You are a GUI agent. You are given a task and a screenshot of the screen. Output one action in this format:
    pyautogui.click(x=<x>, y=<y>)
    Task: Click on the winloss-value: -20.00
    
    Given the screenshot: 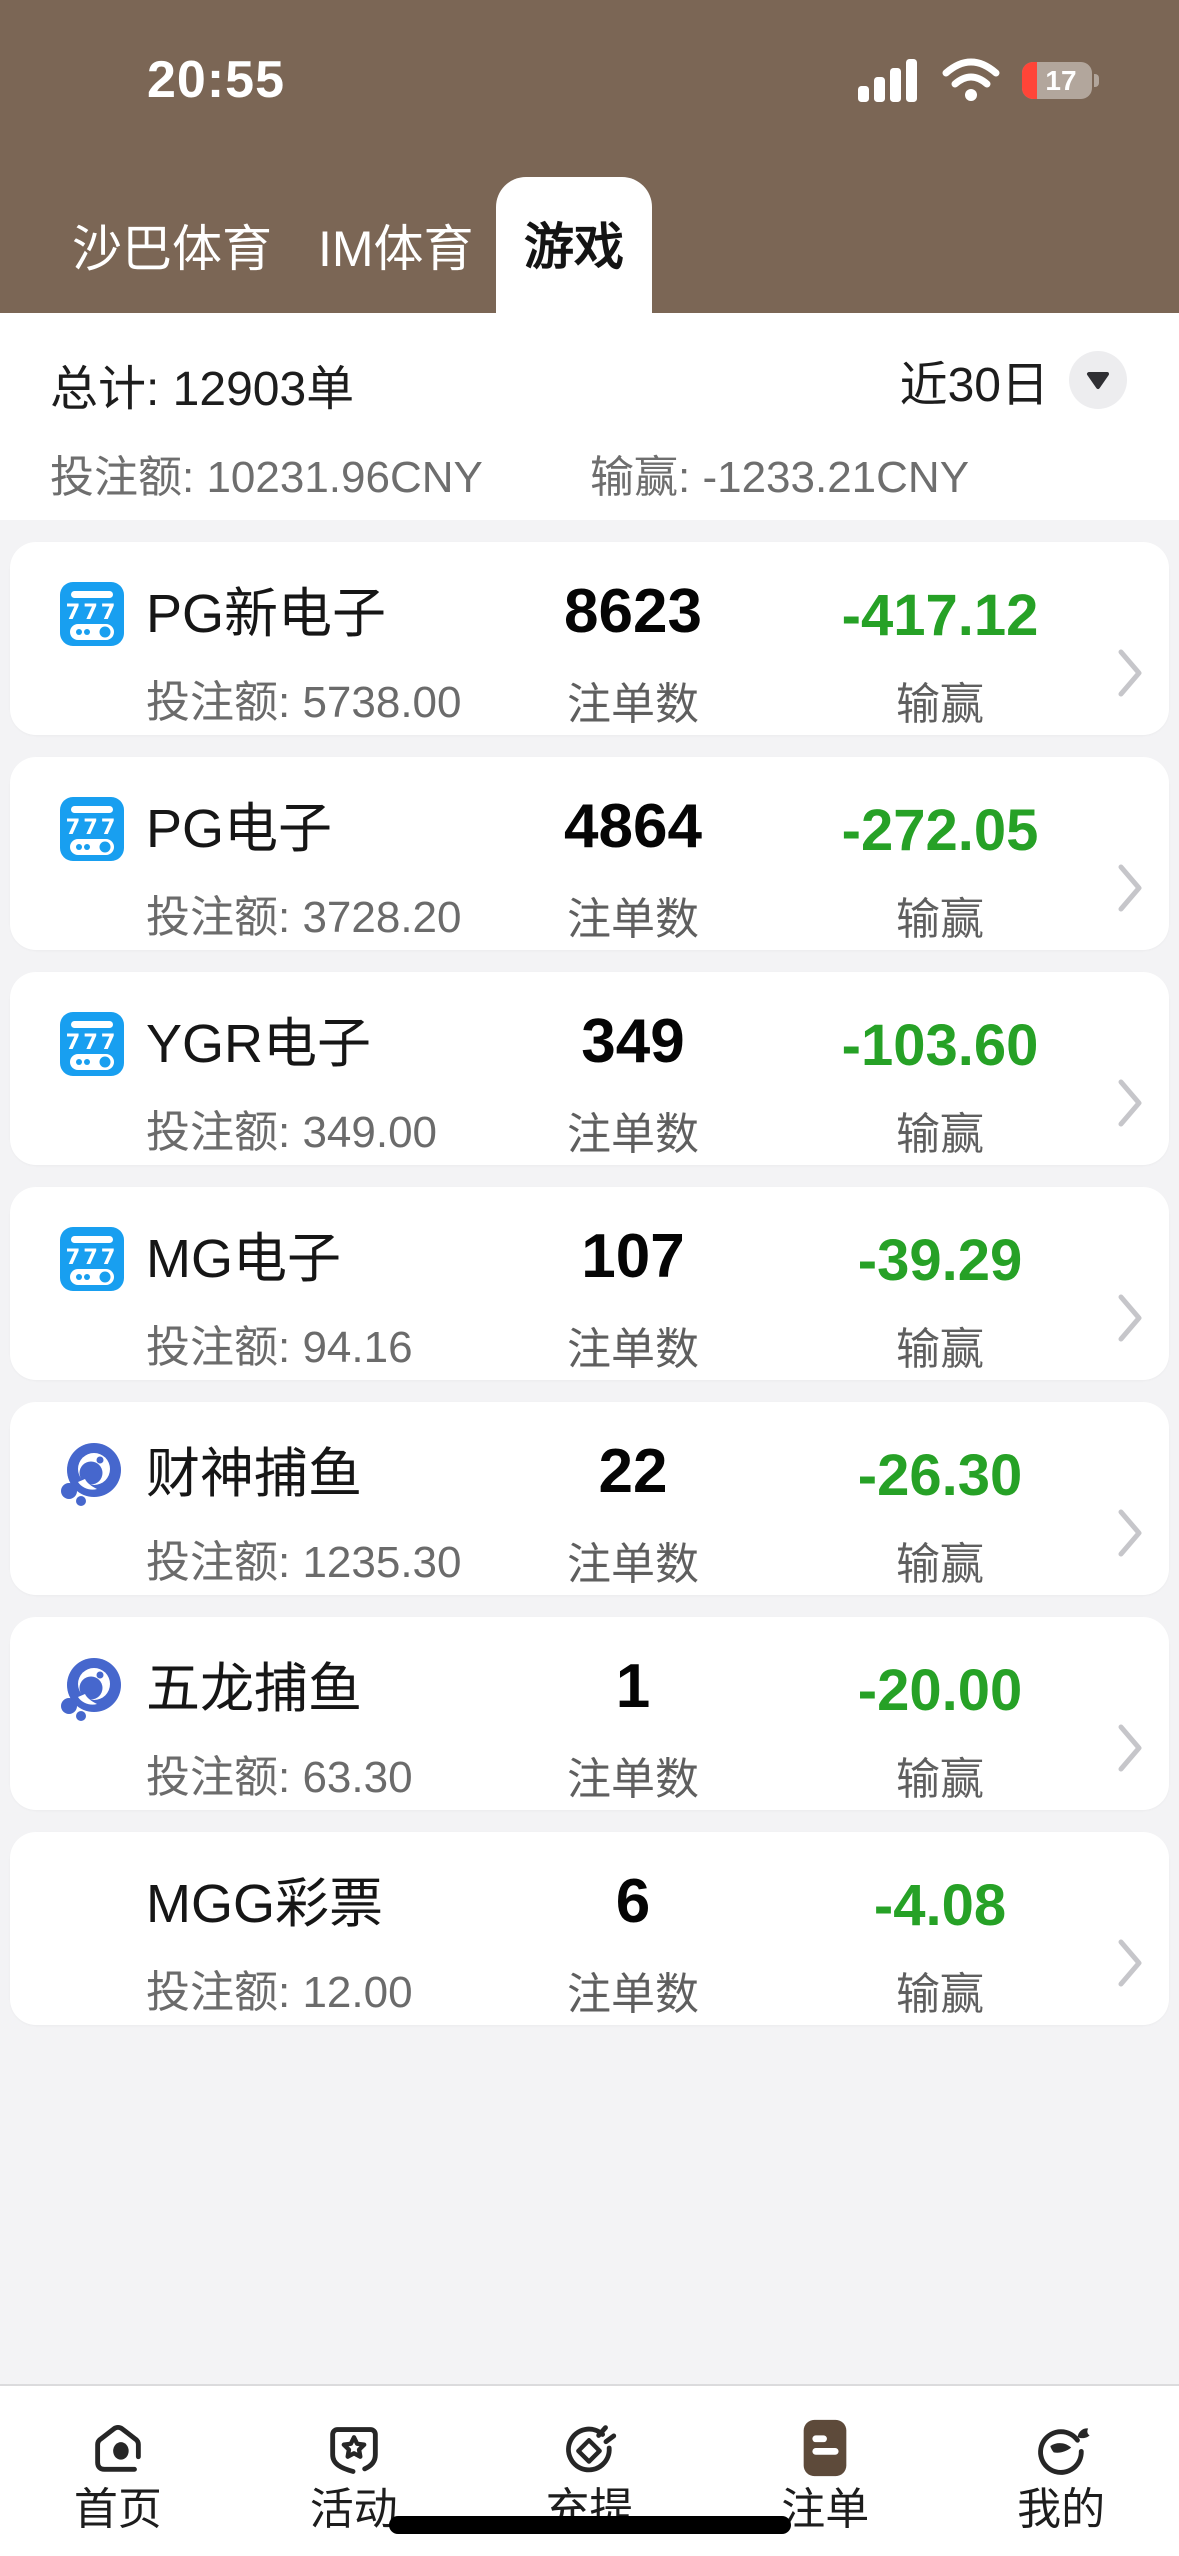 What is the action you would take?
    pyautogui.click(x=940, y=1690)
    